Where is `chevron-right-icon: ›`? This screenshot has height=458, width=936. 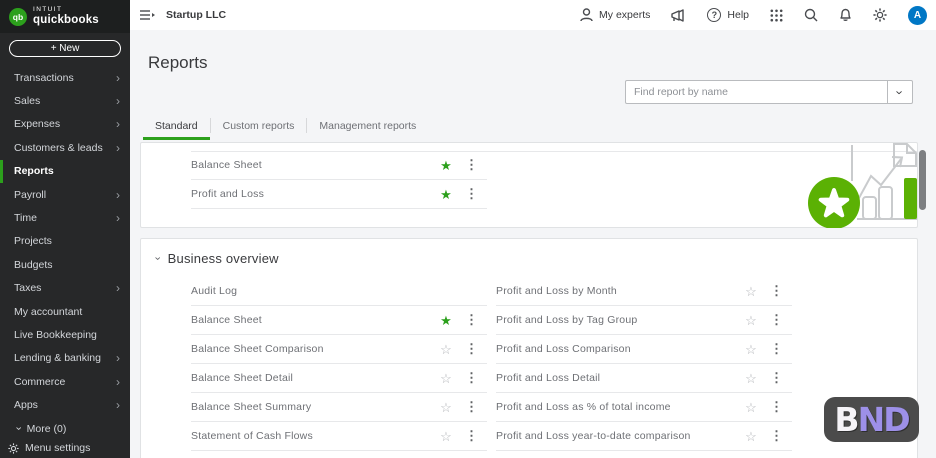
chevron-right-icon: › is located at coordinates (118, 77).